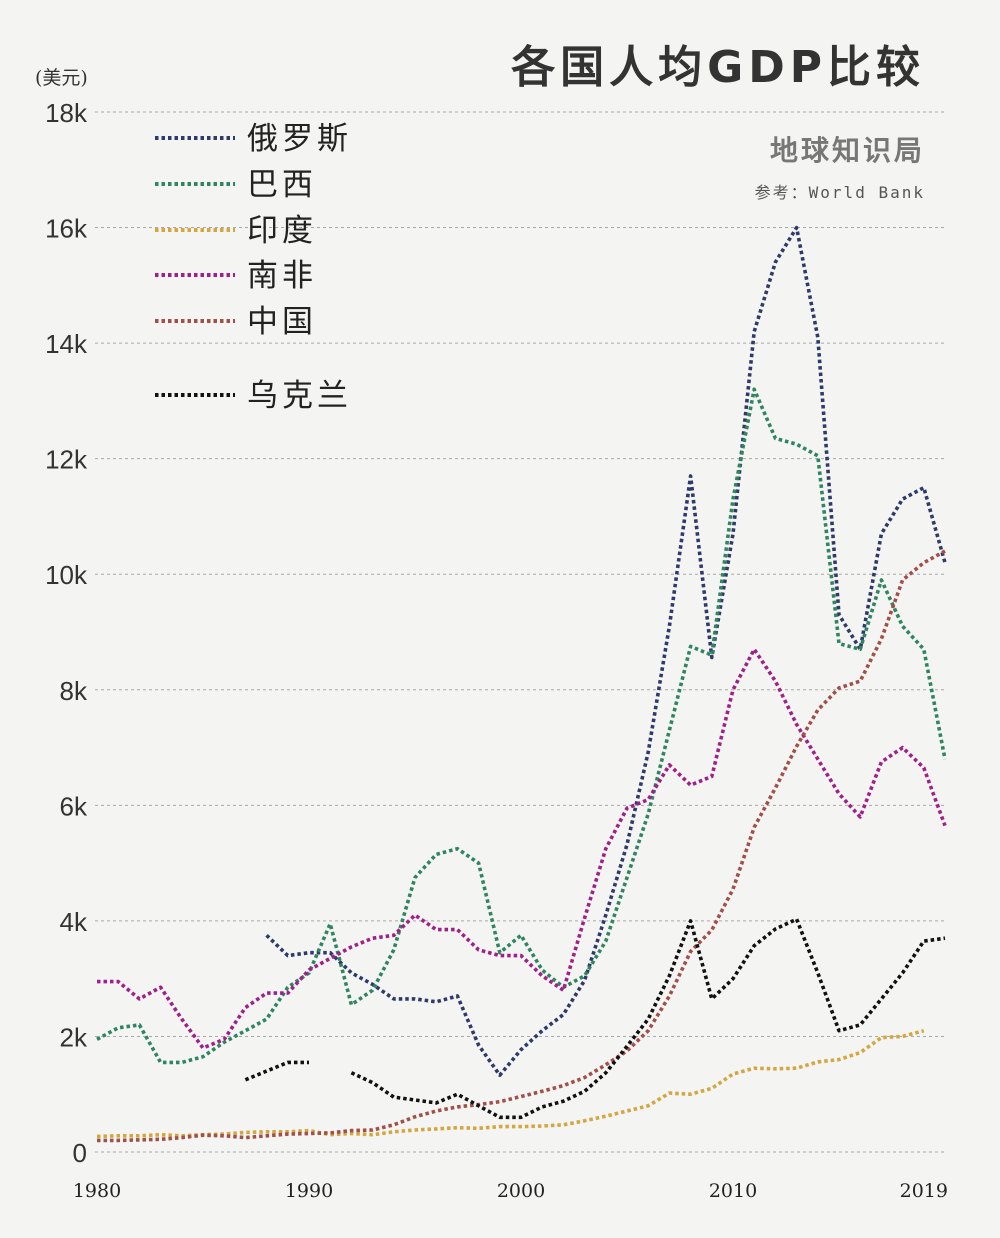  I want to click on y-tick-label: 6k, so click(74, 806).